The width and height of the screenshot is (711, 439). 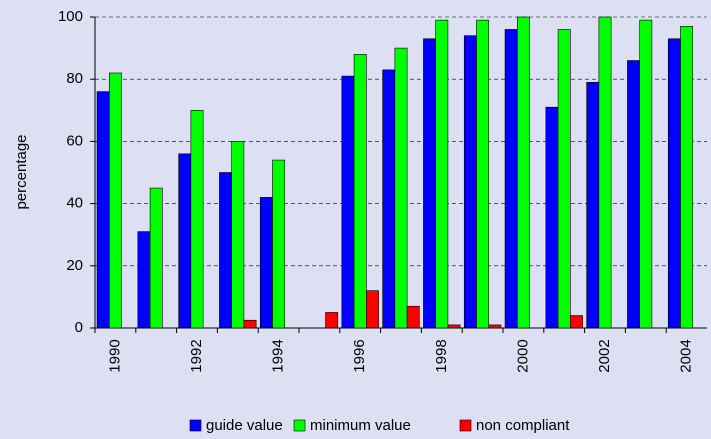 What do you see at coordinates (278, 355) in the screenshot?
I see `x-tick-label: 1994` at bounding box center [278, 355].